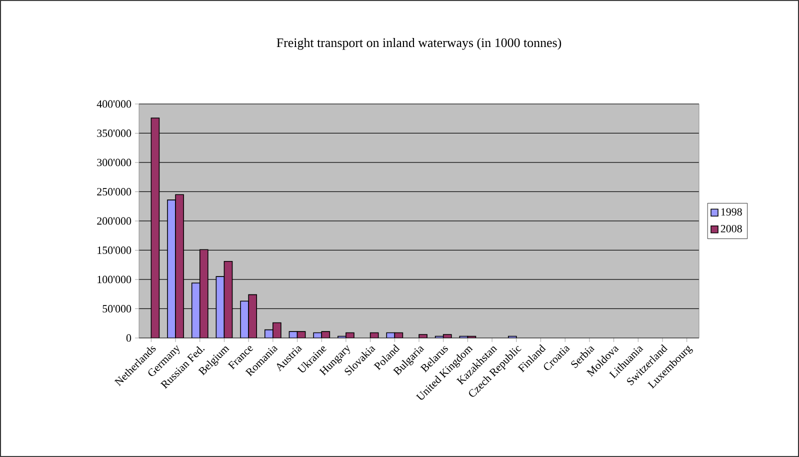 The image size is (799, 457). Describe the element at coordinates (114, 162) in the screenshot. I see `y-tick-label: 300'000` at that location.